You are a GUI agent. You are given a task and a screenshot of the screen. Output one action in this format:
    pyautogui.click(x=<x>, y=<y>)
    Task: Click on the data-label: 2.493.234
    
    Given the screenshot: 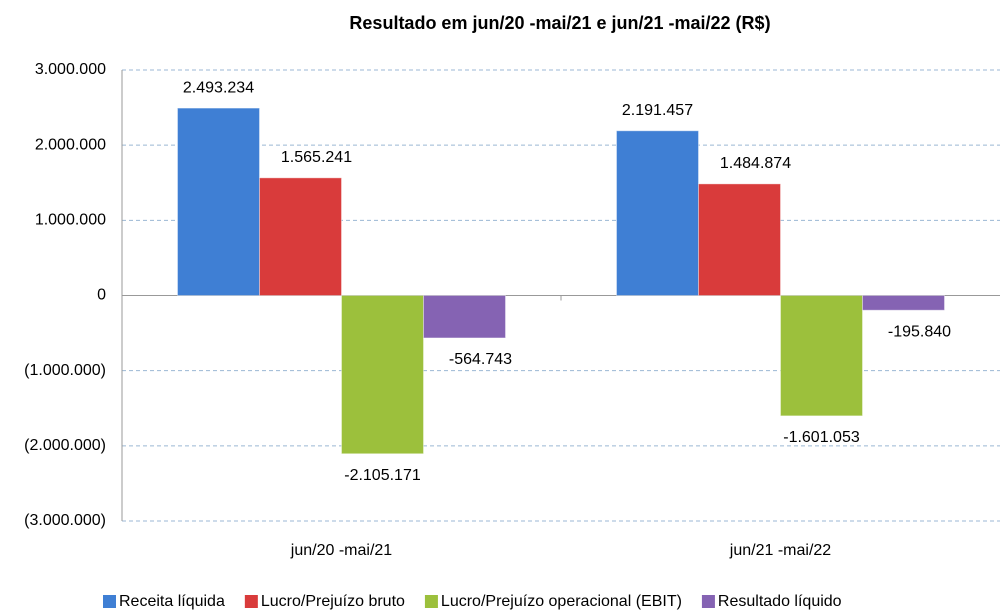 What is the action you would take?
    pyautogui.click(x=218, y=87)
    